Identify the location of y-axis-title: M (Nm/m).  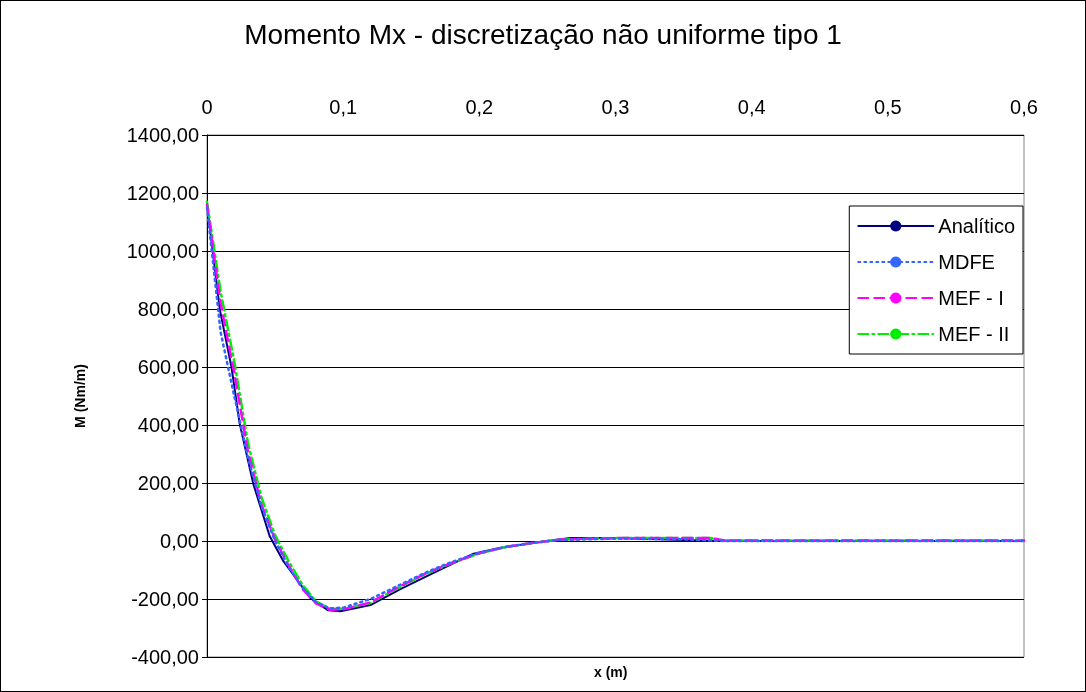
(80, 396).